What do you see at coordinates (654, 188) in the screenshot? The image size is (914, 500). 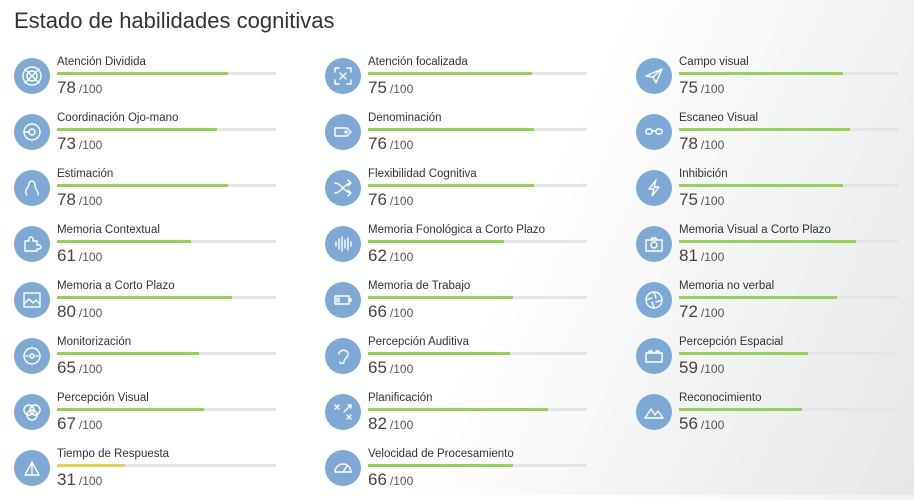 I see `lightning-icon` at bounding box center [654, 188].